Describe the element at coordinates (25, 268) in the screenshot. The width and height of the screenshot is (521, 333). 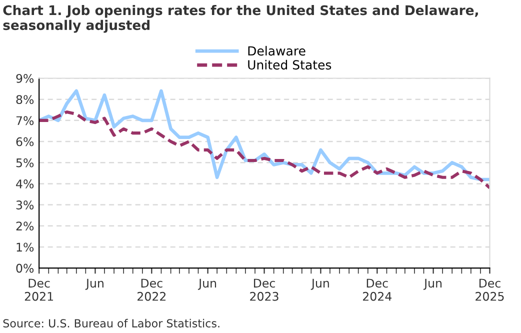
I see `y-tick-label: 0%` at that location.